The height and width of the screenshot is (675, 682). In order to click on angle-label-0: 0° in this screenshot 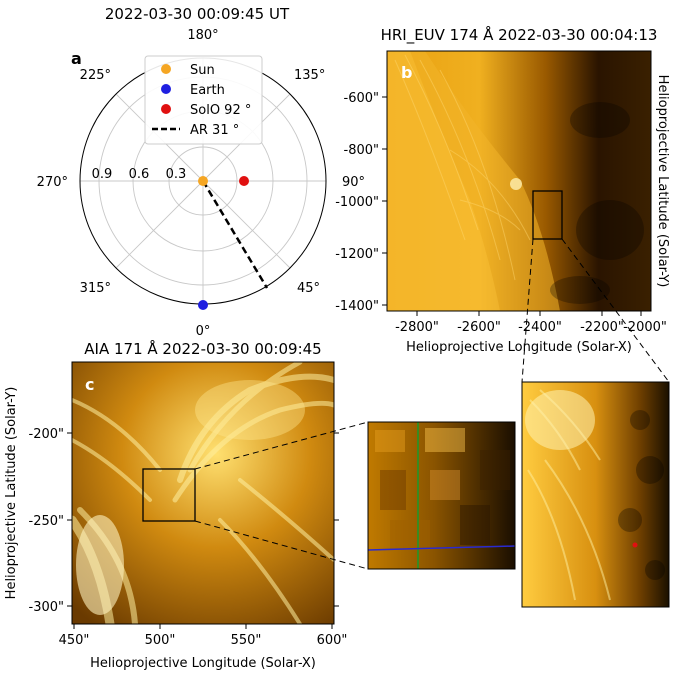, I will do `click(203, 331)`.